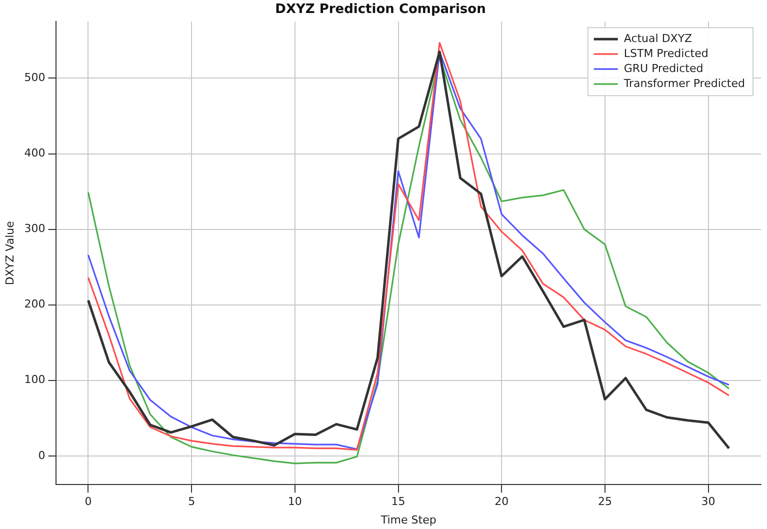 Image resolution: width=767 pixels, height=529 pixels. What do you see at coordinates (88, 501) in the screenshot?
I see `x-tick-label: 0` at bounding box center [88, 501].